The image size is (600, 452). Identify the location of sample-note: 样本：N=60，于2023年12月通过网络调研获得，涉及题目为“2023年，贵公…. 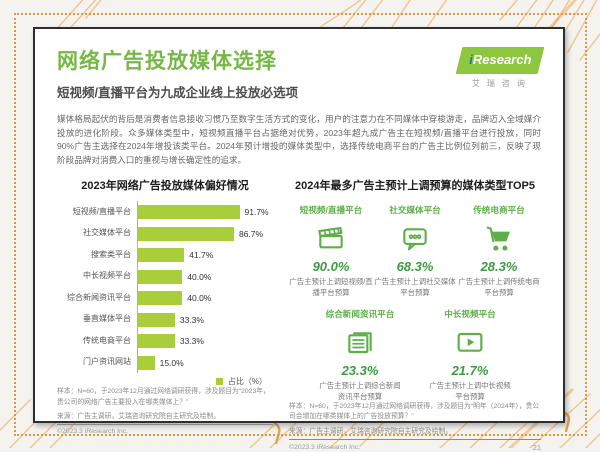
(163, 397).